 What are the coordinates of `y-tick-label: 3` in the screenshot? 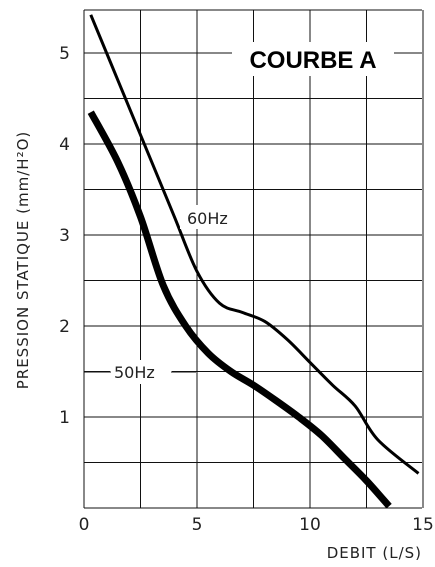 It's located at (64, 236).